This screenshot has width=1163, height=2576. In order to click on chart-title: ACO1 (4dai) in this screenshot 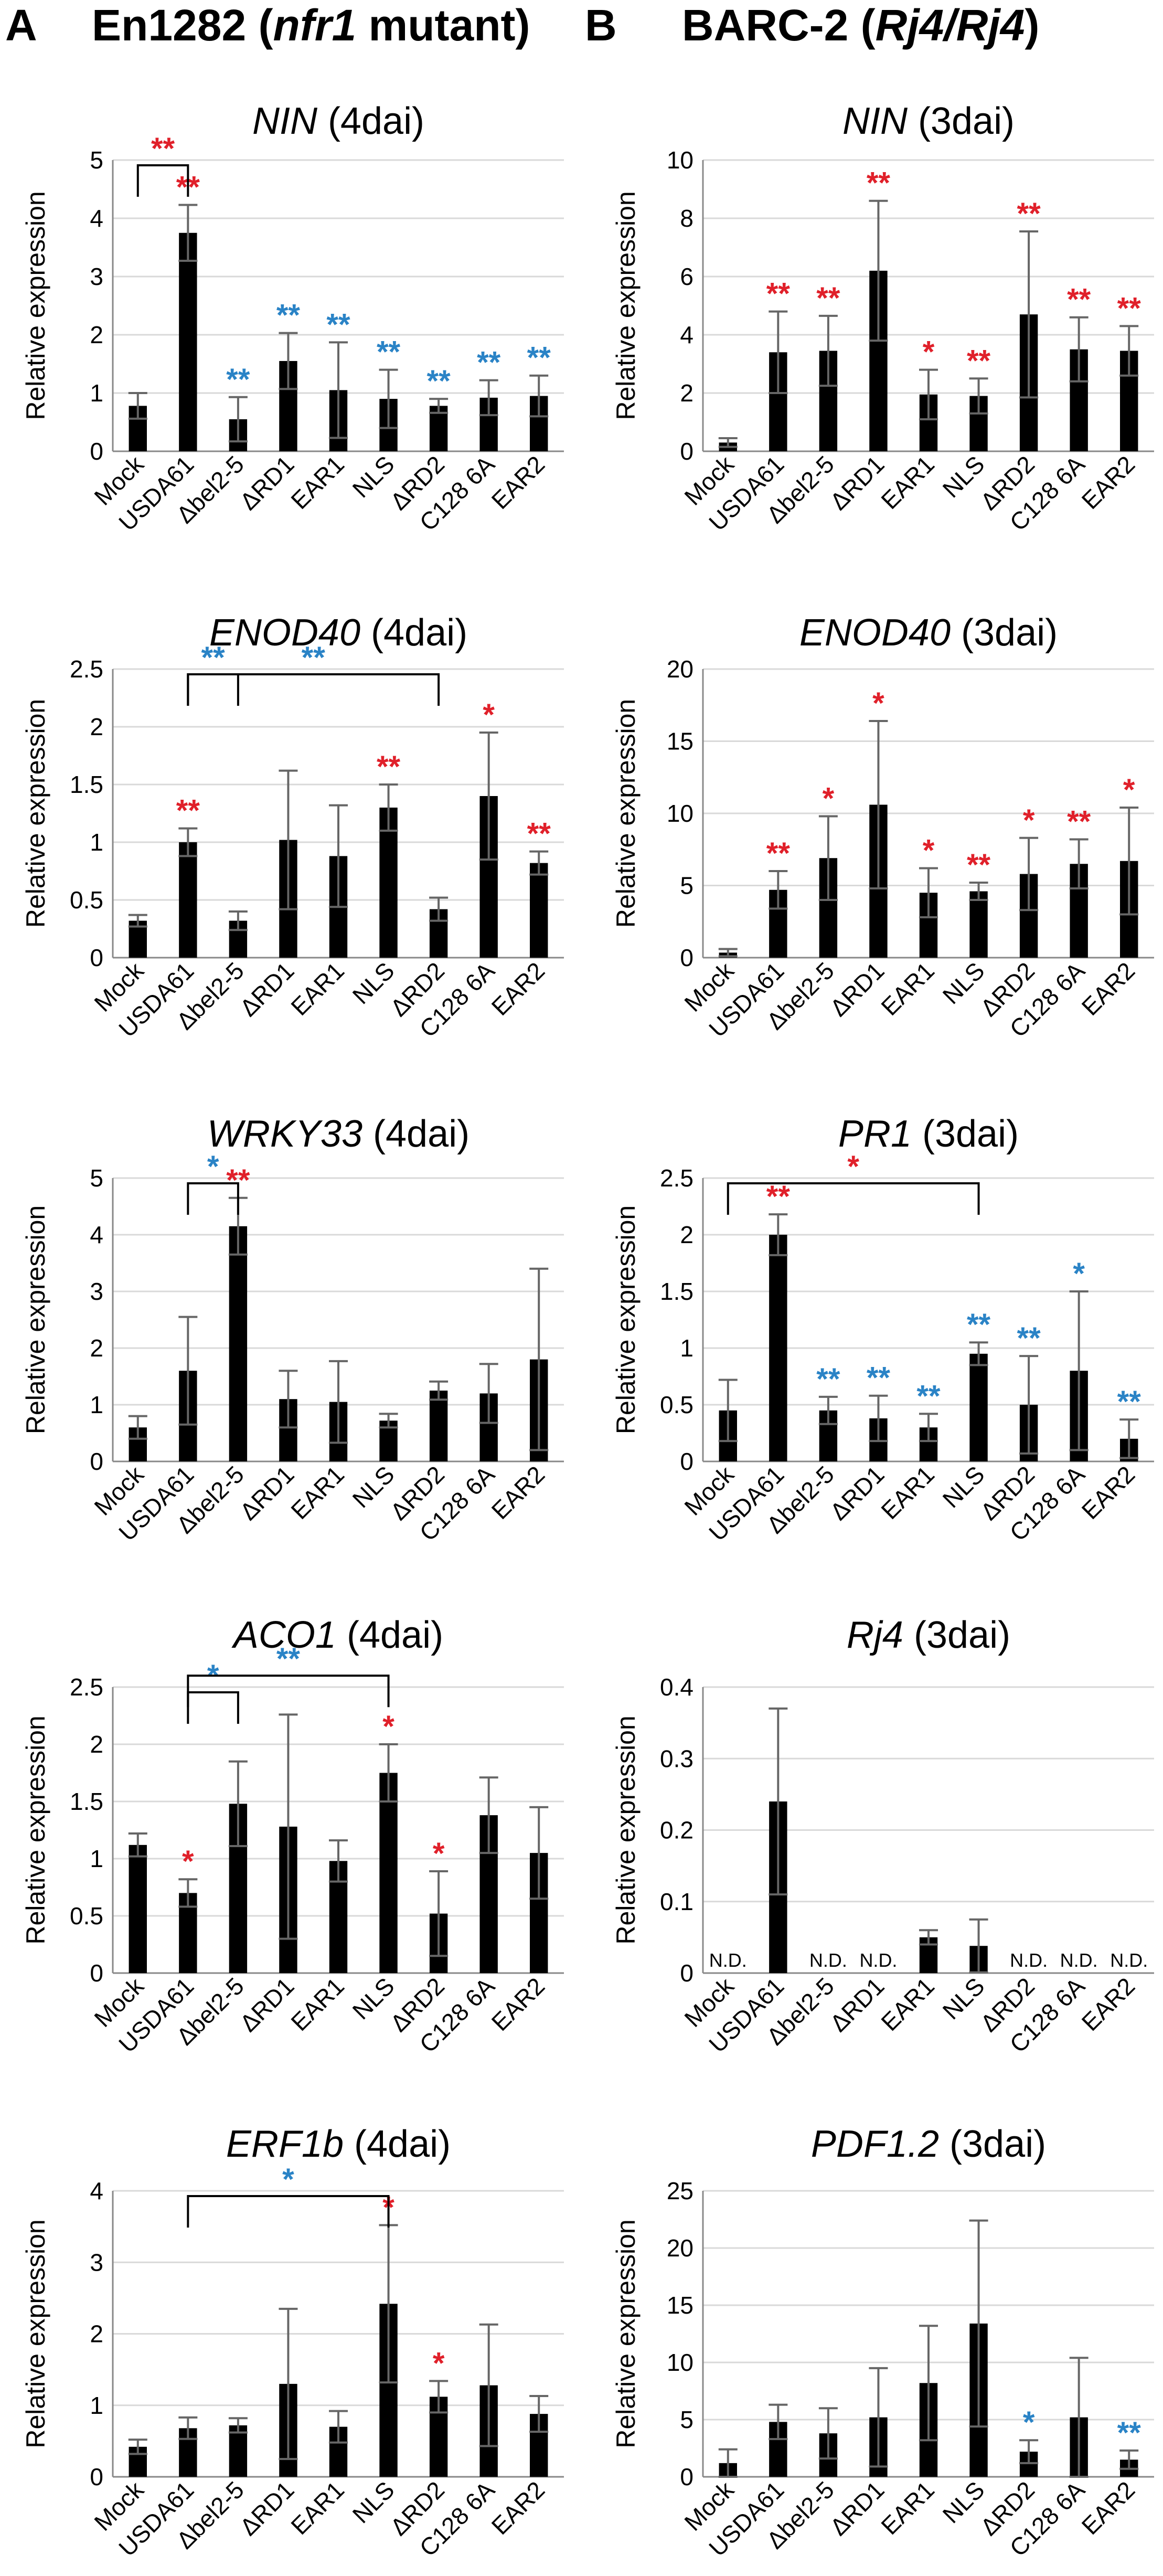, I will do `click(337, 1635)`.